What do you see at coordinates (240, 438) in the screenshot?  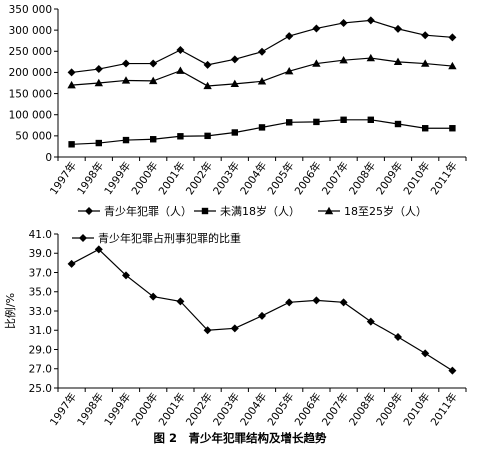 I see `figure-caption: 图 2 青少年犯罪结构及增长趋势` at bounding box center [240, 438].